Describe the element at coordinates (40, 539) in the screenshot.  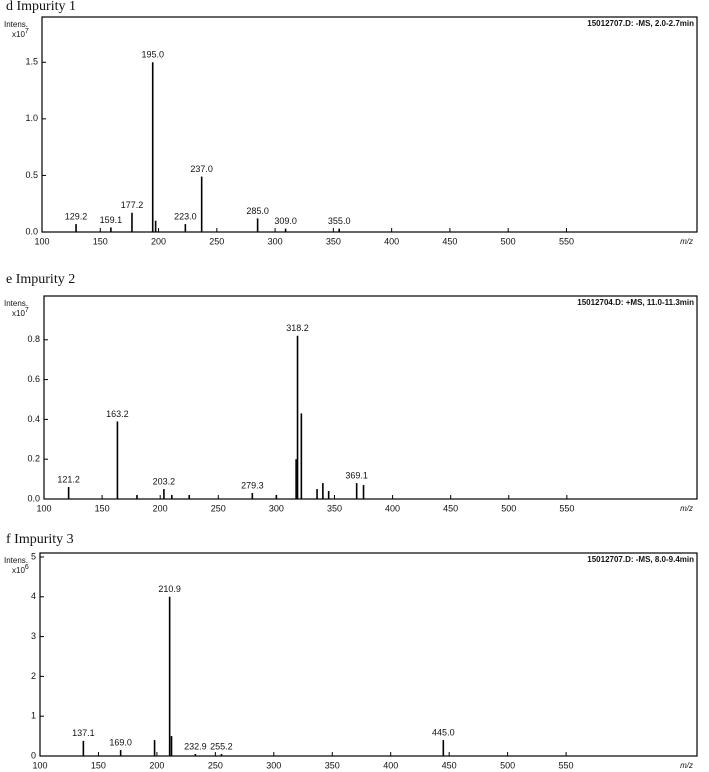
I see `panel-title: f Impurity 3` at that location.